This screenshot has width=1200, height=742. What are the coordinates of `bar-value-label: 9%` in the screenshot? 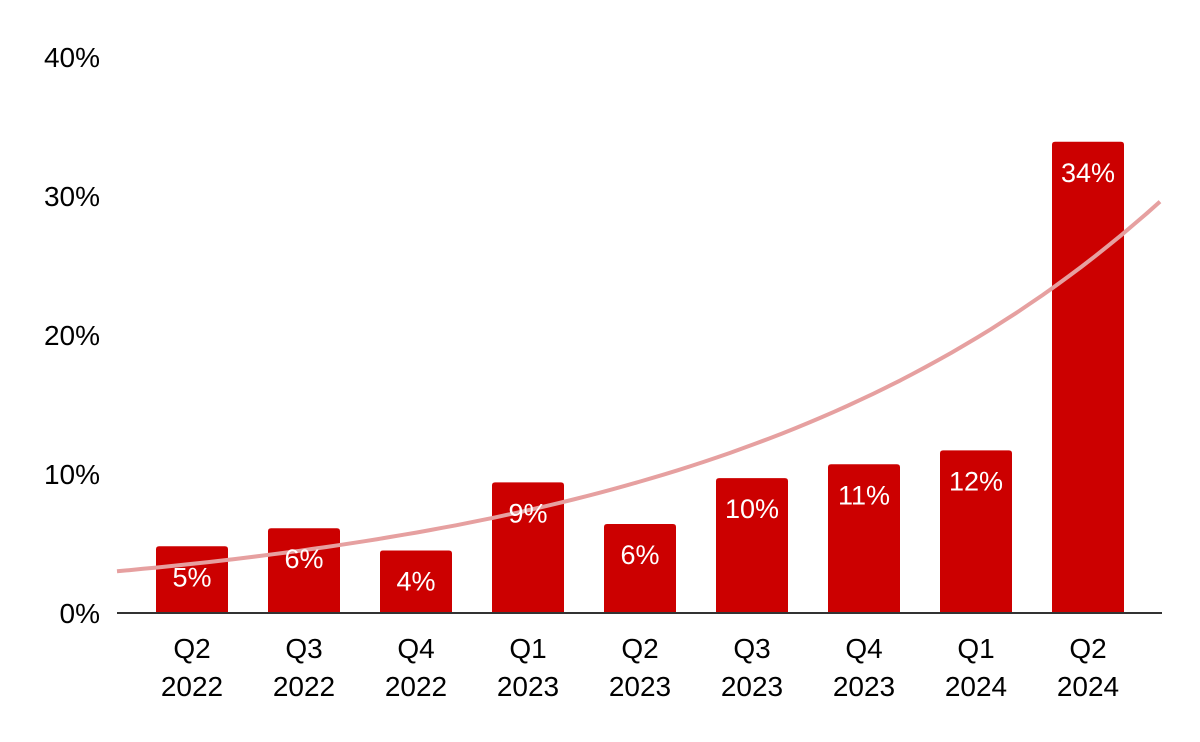 It's located at (527, 513).